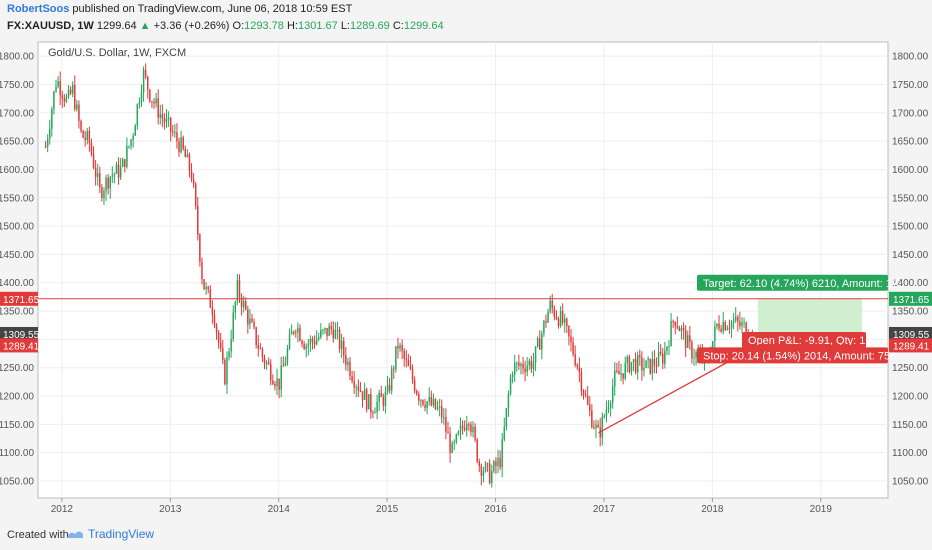 The image size is (932, 550). Describe the element at coordinates (387, 509) in the screenshot. I see `x-tick-label: 2015` at that location.